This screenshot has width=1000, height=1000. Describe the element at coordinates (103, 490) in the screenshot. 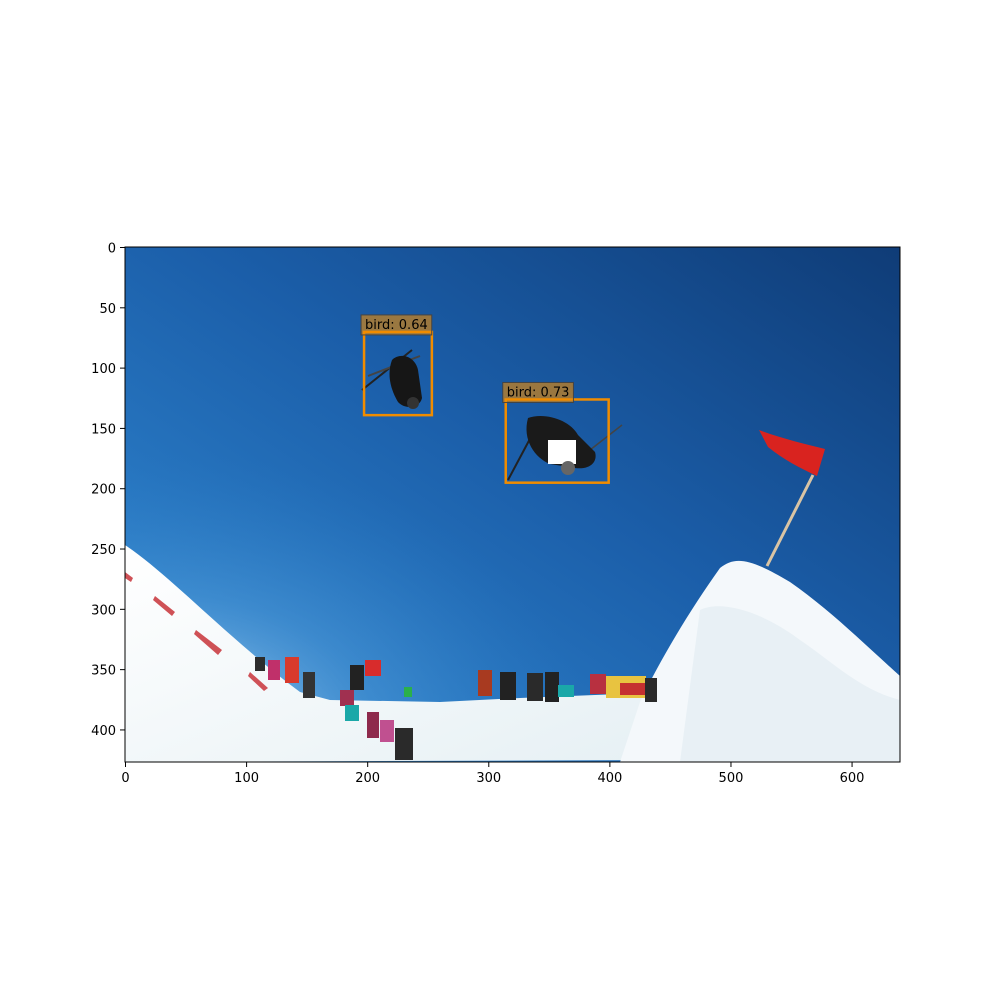

I see `y-tick-label: 200` at that location.